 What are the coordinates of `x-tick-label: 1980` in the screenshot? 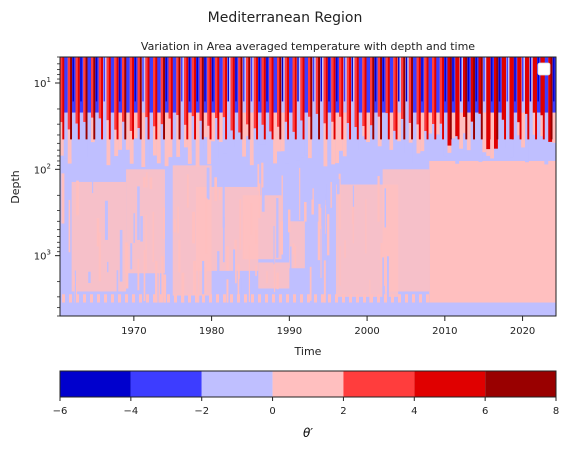 It's located at (211, 331).